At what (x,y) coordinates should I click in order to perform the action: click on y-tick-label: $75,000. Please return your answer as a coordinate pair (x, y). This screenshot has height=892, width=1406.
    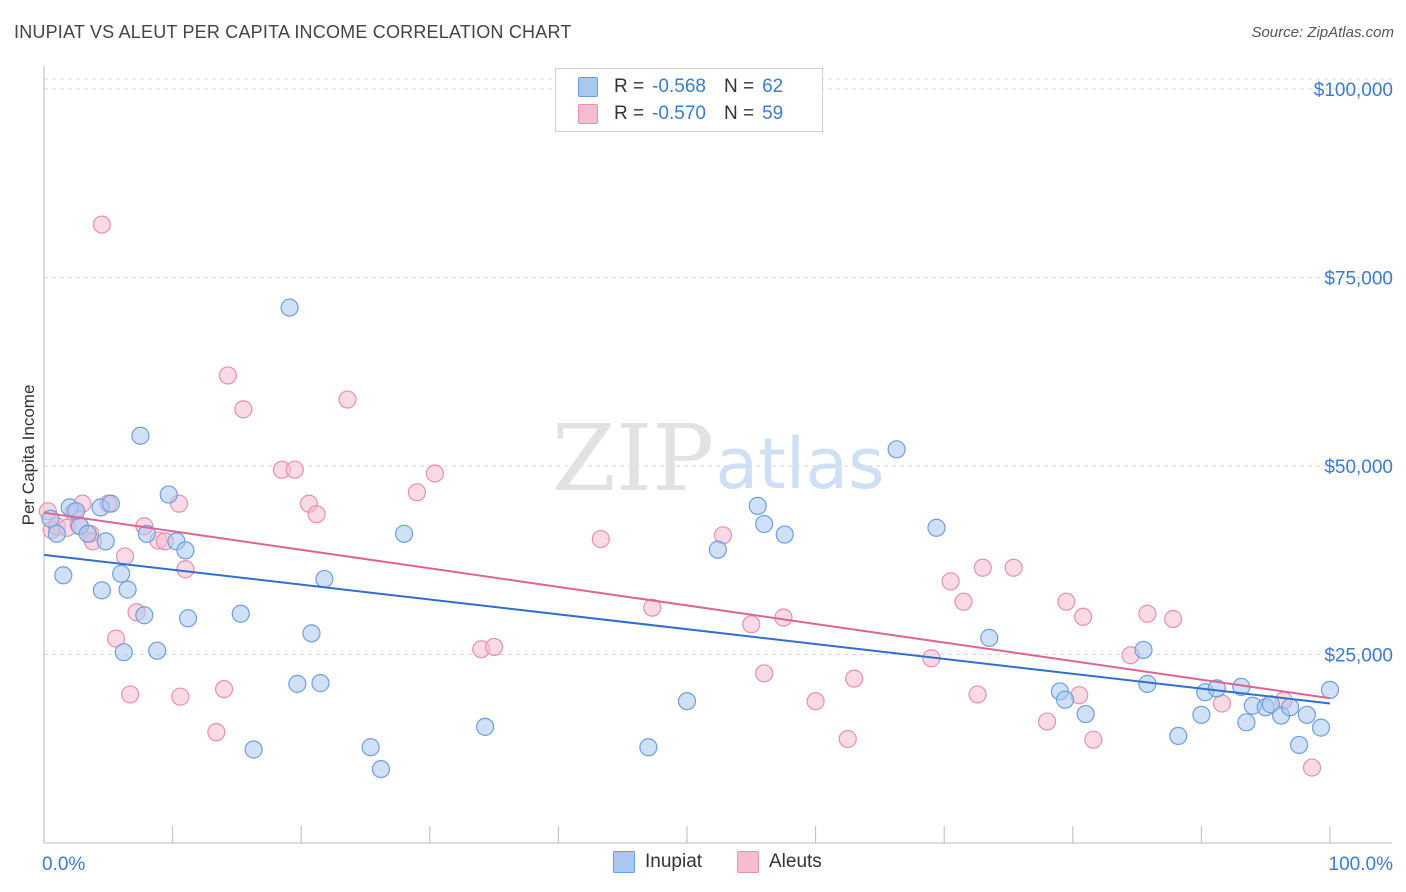
    Looking at the image, I should click on (1358, 278).